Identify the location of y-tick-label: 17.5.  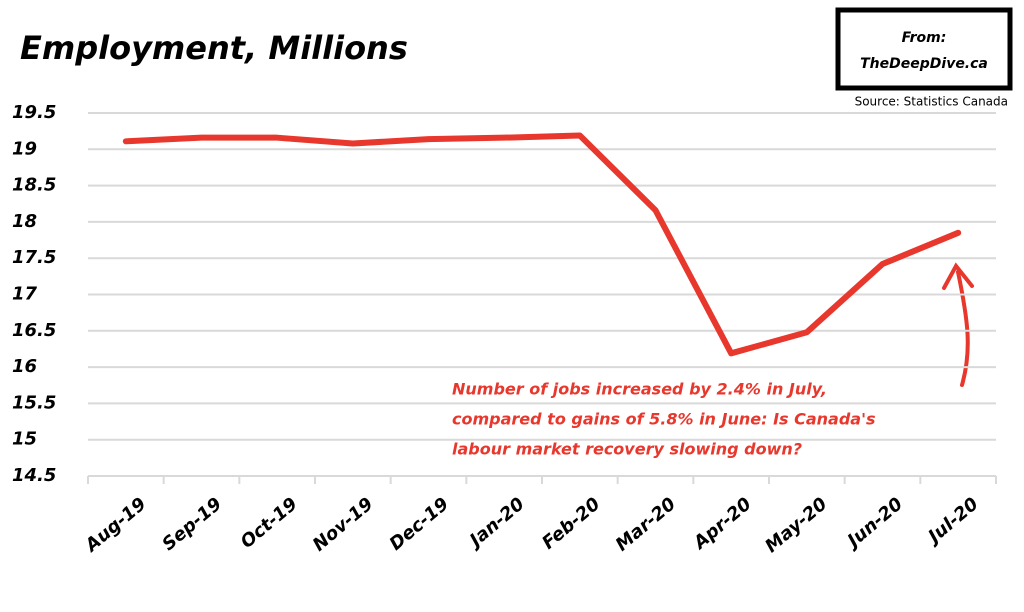
(34, 257).